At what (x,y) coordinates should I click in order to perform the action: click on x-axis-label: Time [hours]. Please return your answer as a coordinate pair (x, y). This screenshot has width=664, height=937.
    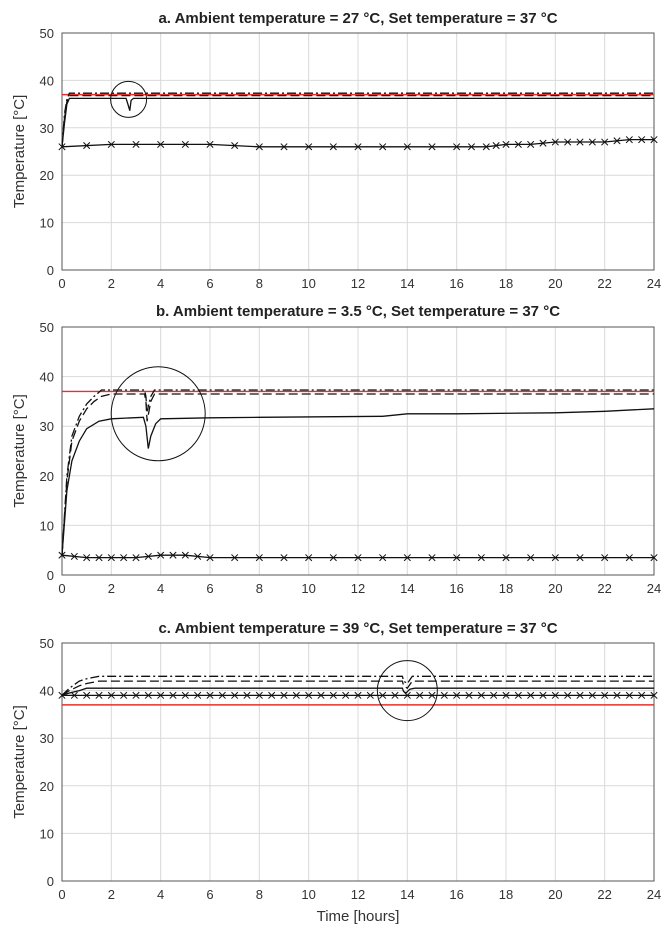
    Looking at the image, I should click on (358, 916).